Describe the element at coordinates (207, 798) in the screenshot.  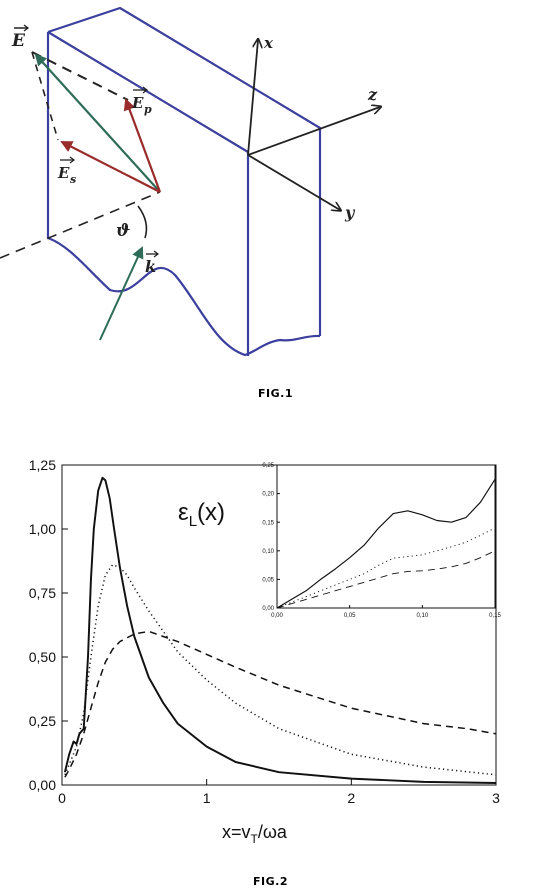
I see `x-tick-label: 1` at that location.